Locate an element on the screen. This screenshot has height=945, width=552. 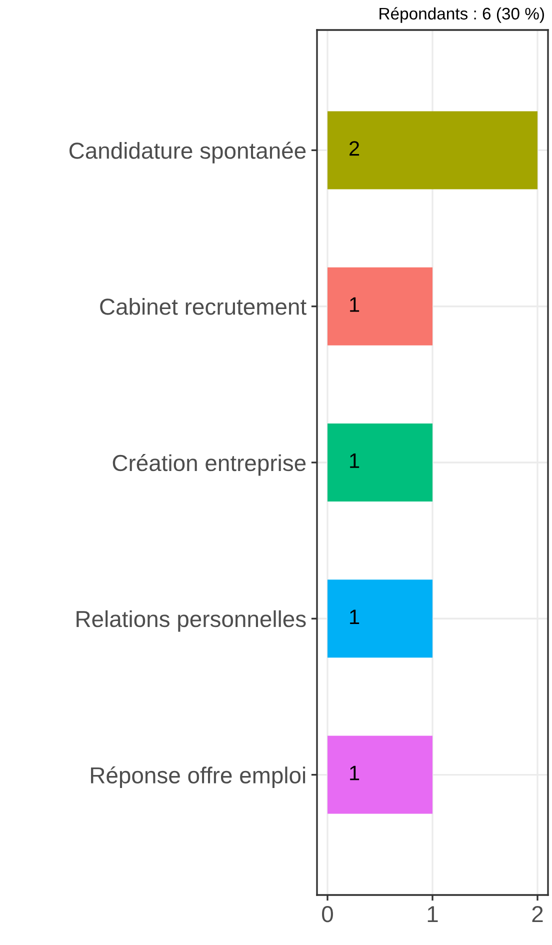
y-tick-label: Création entreprise is located at coordinates (209, 465).